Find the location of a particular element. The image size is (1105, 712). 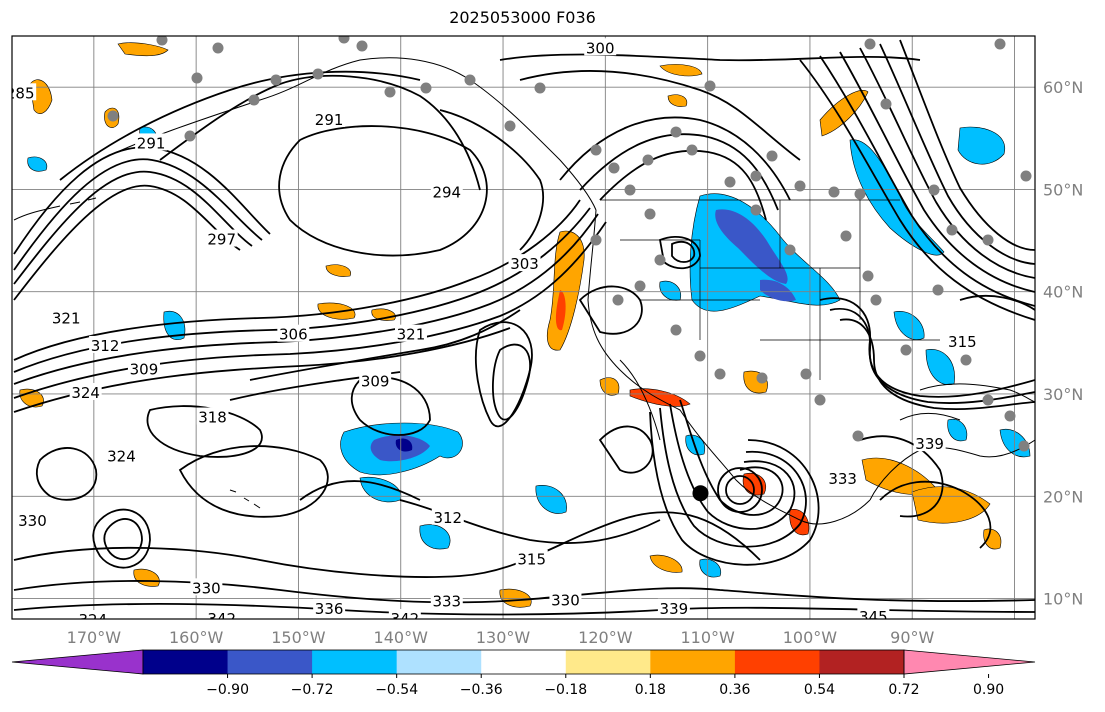

colorbar-extend-high is located at coordinates (969, 662).